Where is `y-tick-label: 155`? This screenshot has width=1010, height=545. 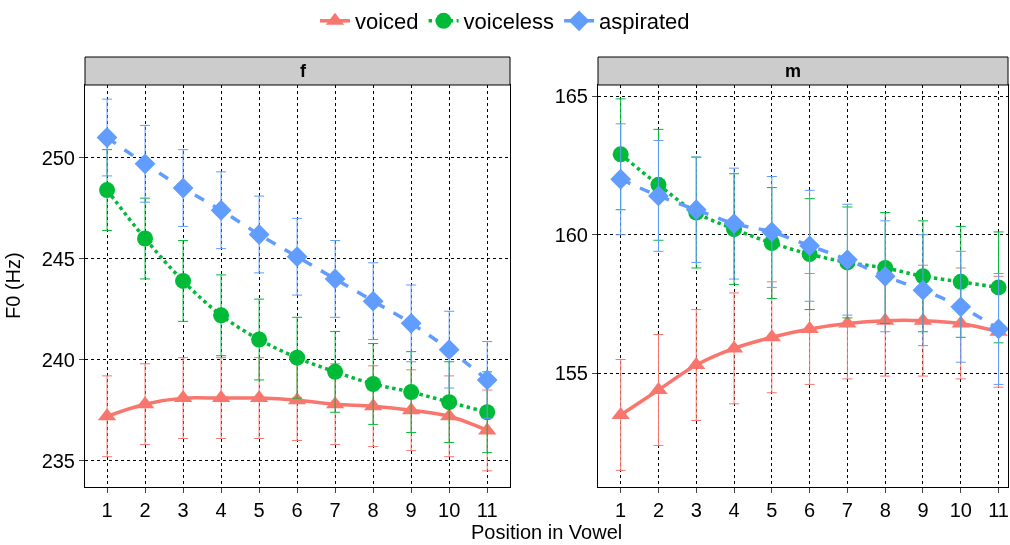
y-tick-label: 155 is located at coordinates (571, 373).